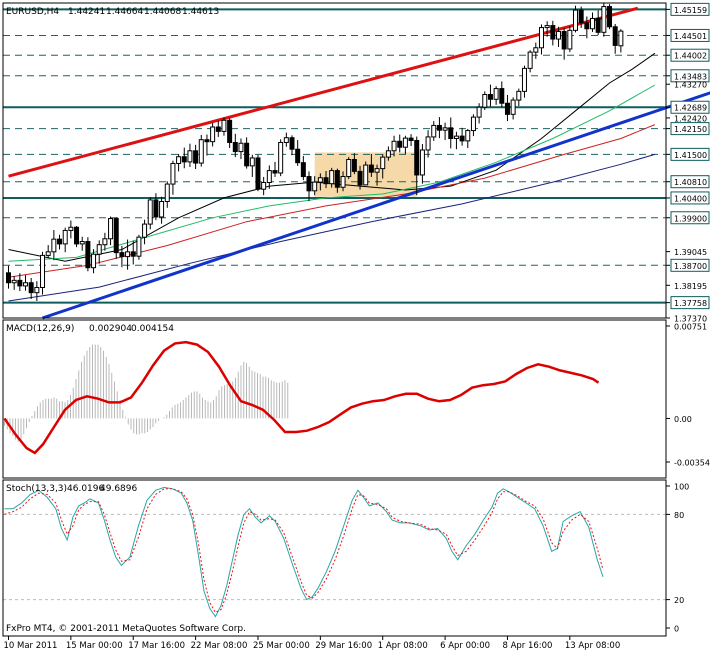 The height and width of the screenshot is (655, 710). Describe the element at coordinates (465, 646) in the screenshot. I see `x-axis-label: 6 Apr 00:00` at that location.